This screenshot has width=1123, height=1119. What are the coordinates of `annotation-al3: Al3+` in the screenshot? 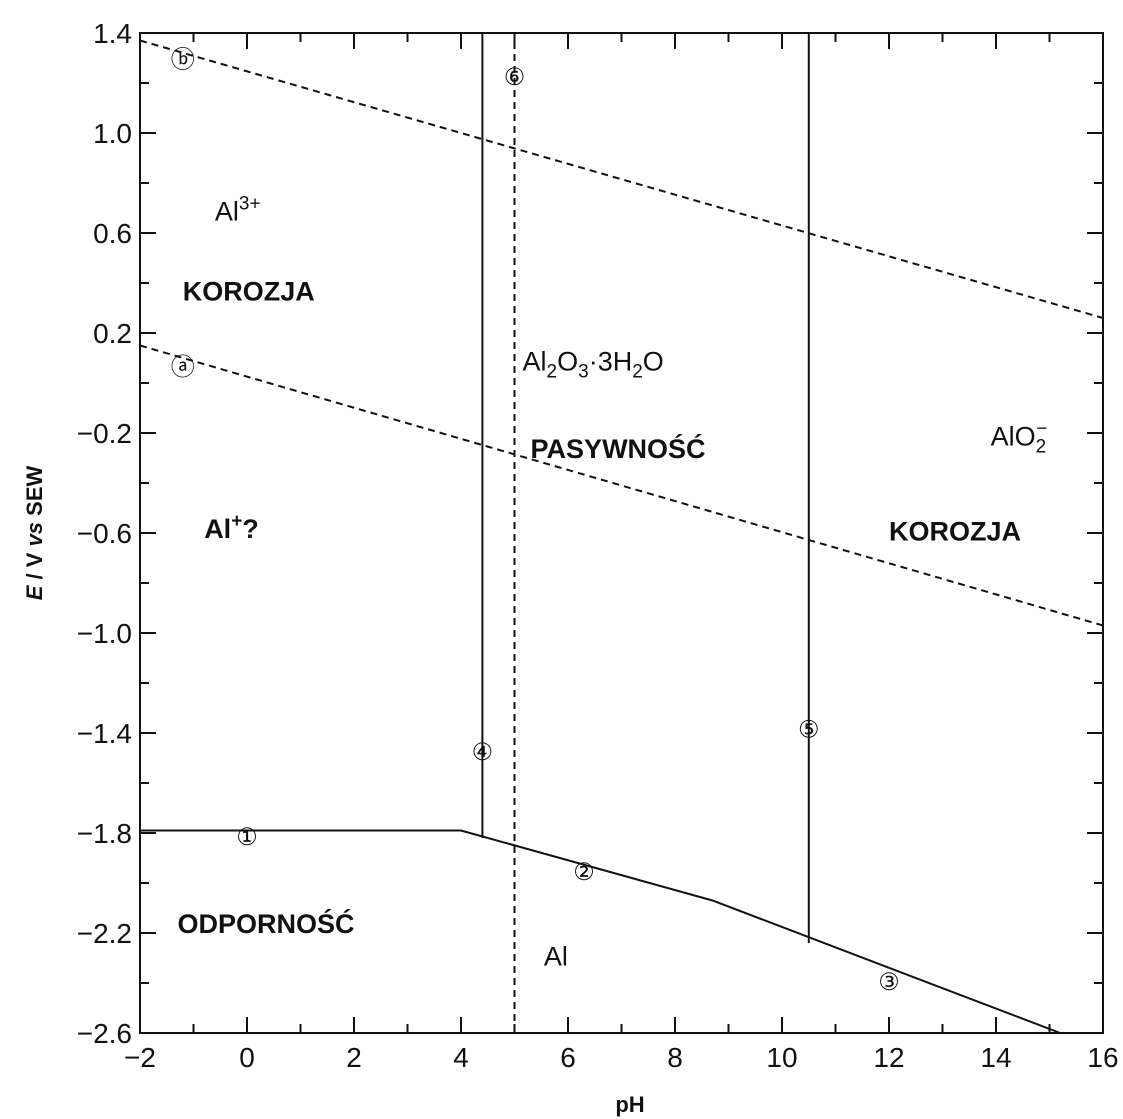 It's located at (238, 210).